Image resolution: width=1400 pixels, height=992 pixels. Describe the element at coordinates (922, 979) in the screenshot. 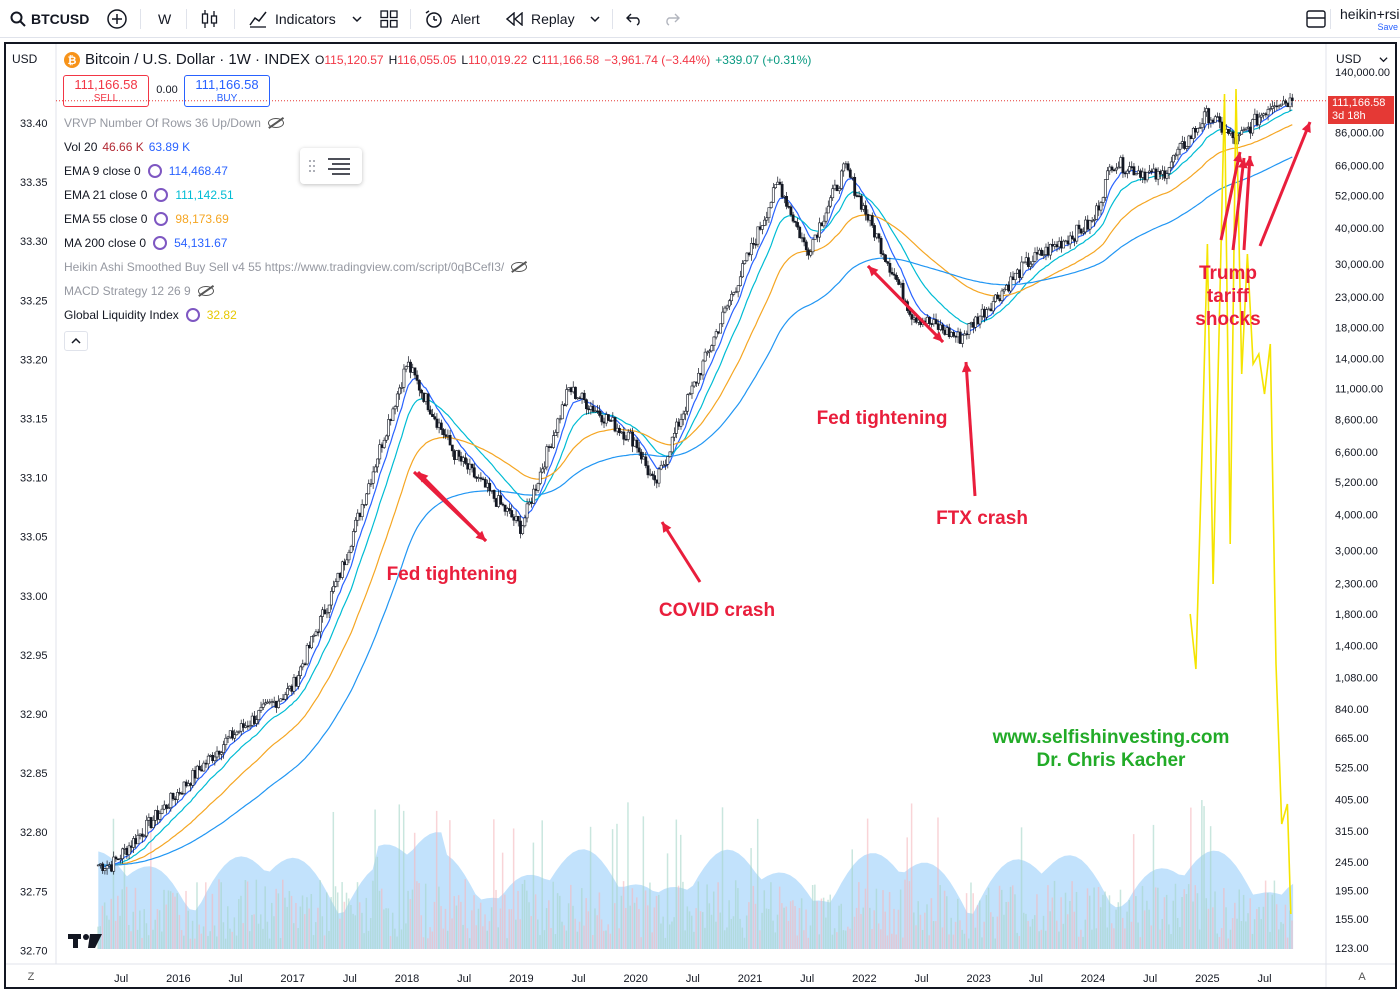

I see `time-tick-label: Jul` at that location.